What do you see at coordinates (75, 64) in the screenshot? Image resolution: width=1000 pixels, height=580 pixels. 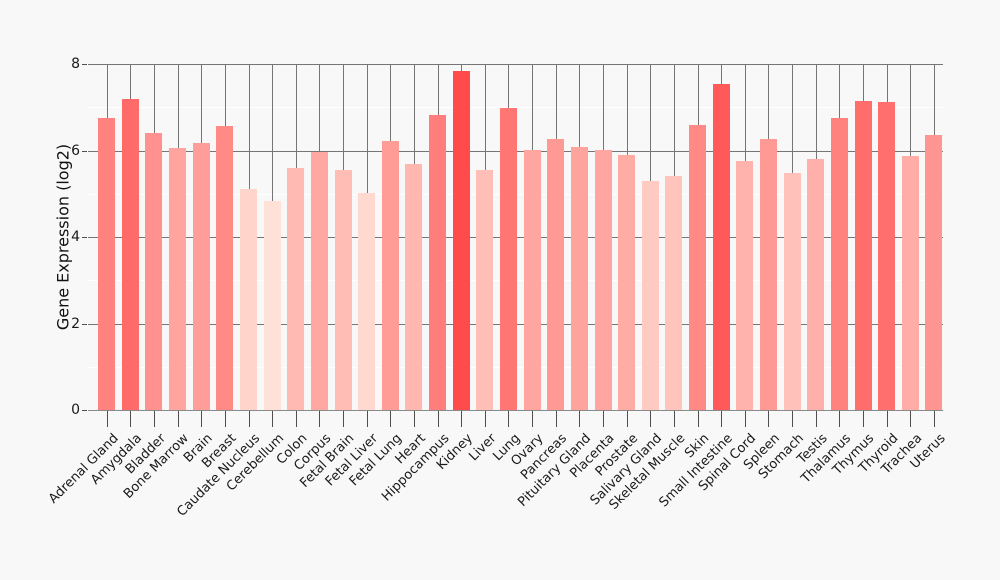 I see `y-tick-label: 8` at bounding box center [75, 64].